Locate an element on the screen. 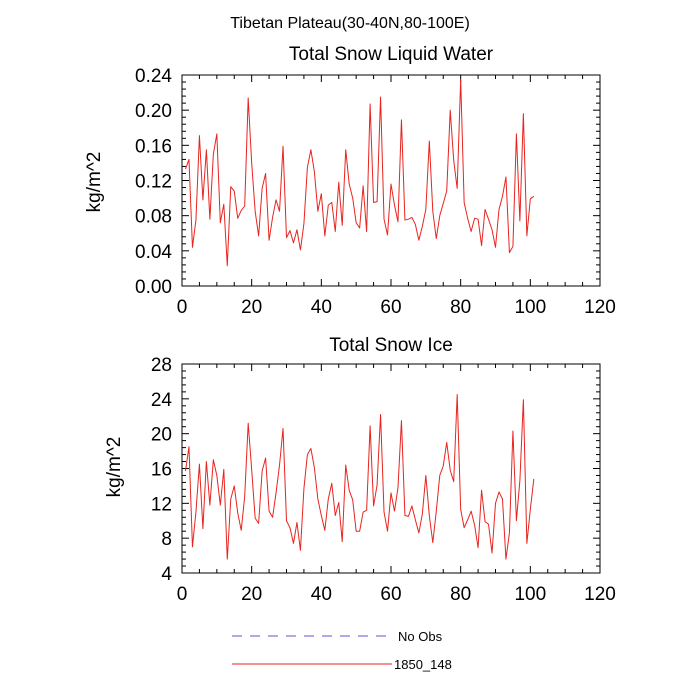  panel-title: Total Snow Liquid Water is located at coordinates (391, 54).